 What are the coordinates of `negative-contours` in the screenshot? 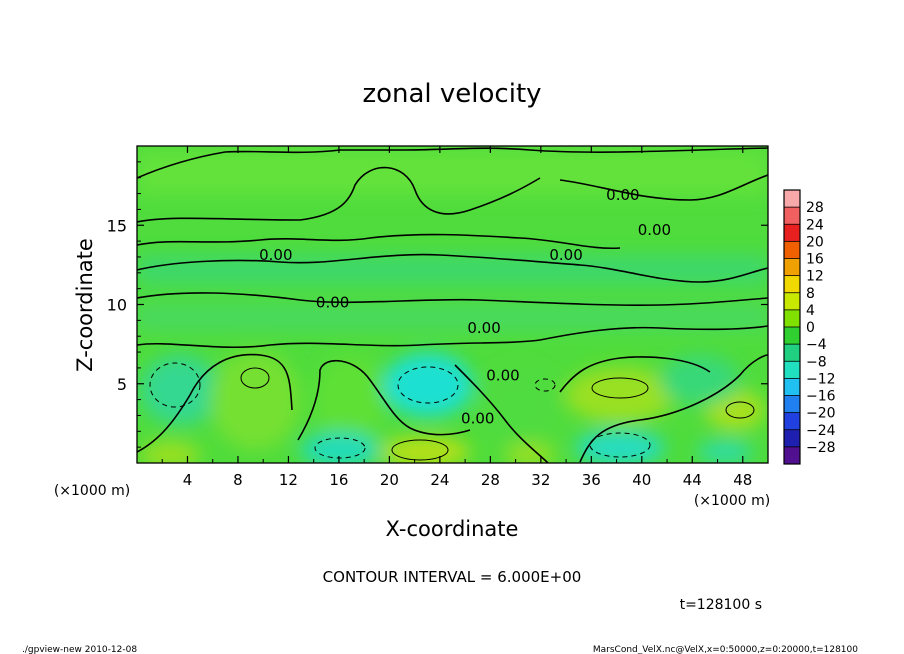 It's located at (400, 410).